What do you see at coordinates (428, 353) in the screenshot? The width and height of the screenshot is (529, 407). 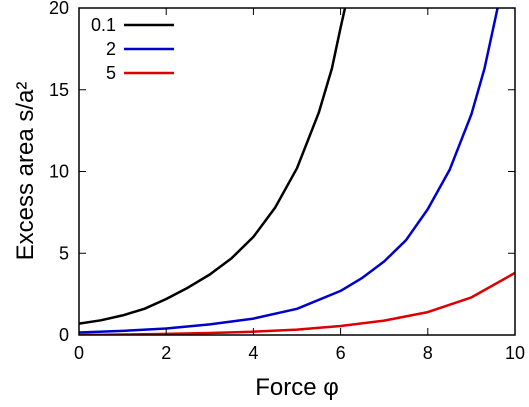 I see `x-tick-label: 8` at bounding box center [428, 353].